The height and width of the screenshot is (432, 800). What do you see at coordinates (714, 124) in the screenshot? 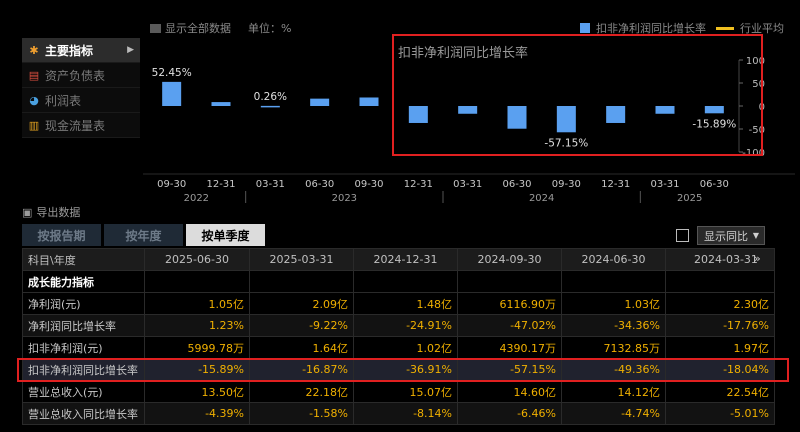
I see `data-label: -15.89%` at bounding box center [714, 124].